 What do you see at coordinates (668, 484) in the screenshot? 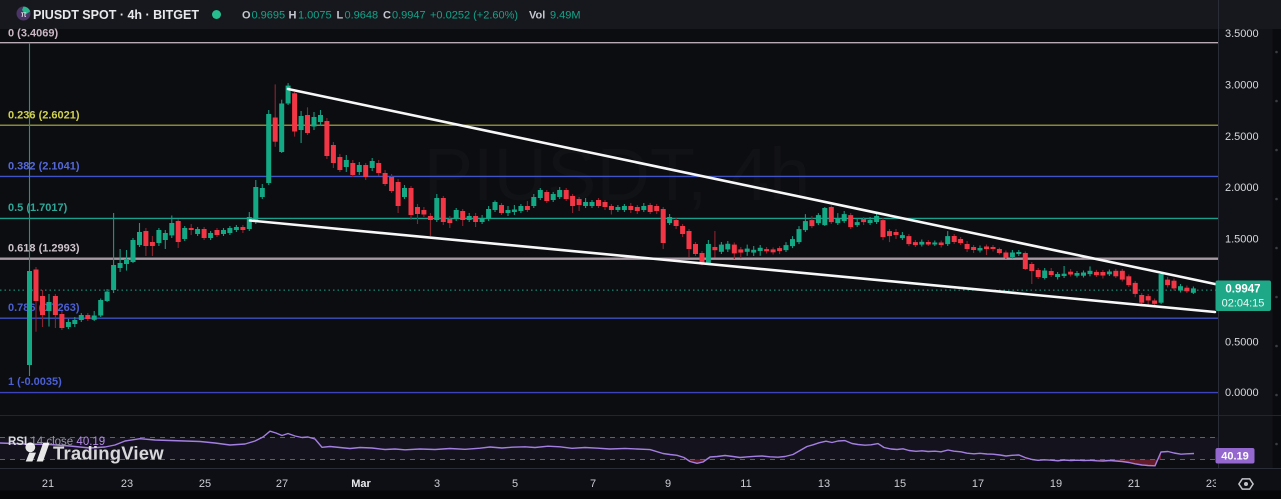
I see `svg-text: 9` at bounding box center [668, 484].